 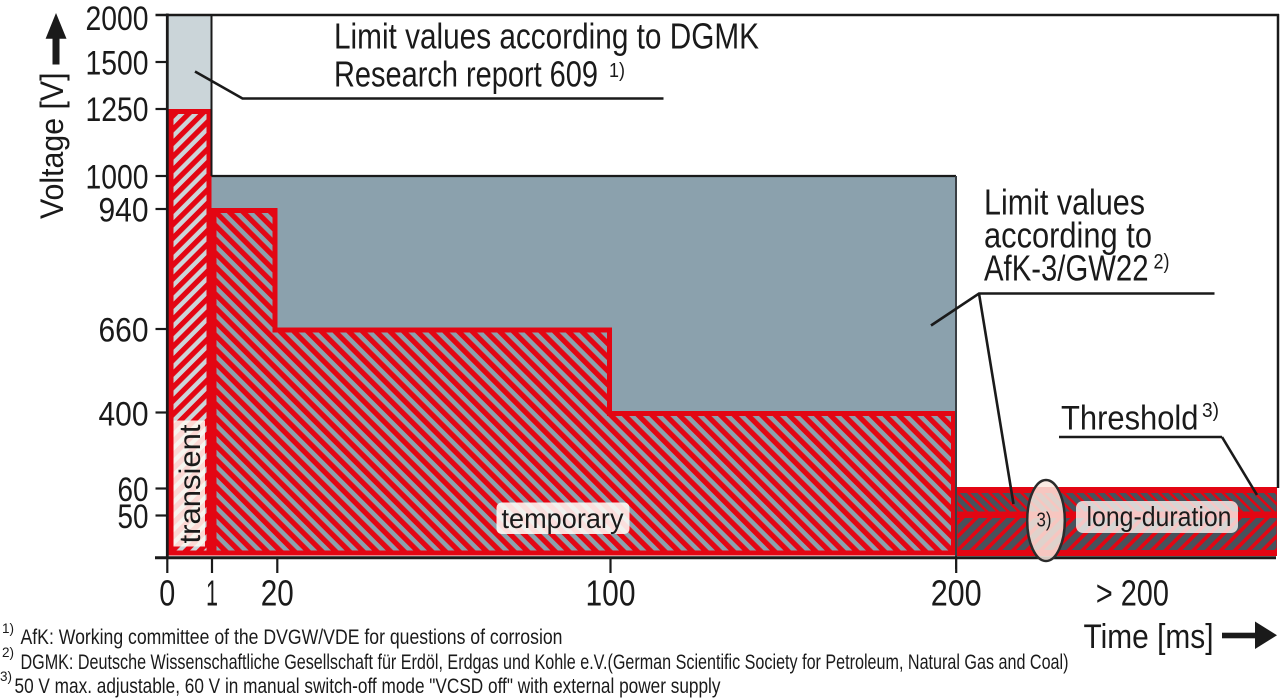 I want to click on svg-text: 660, so click(x=124, y=331).